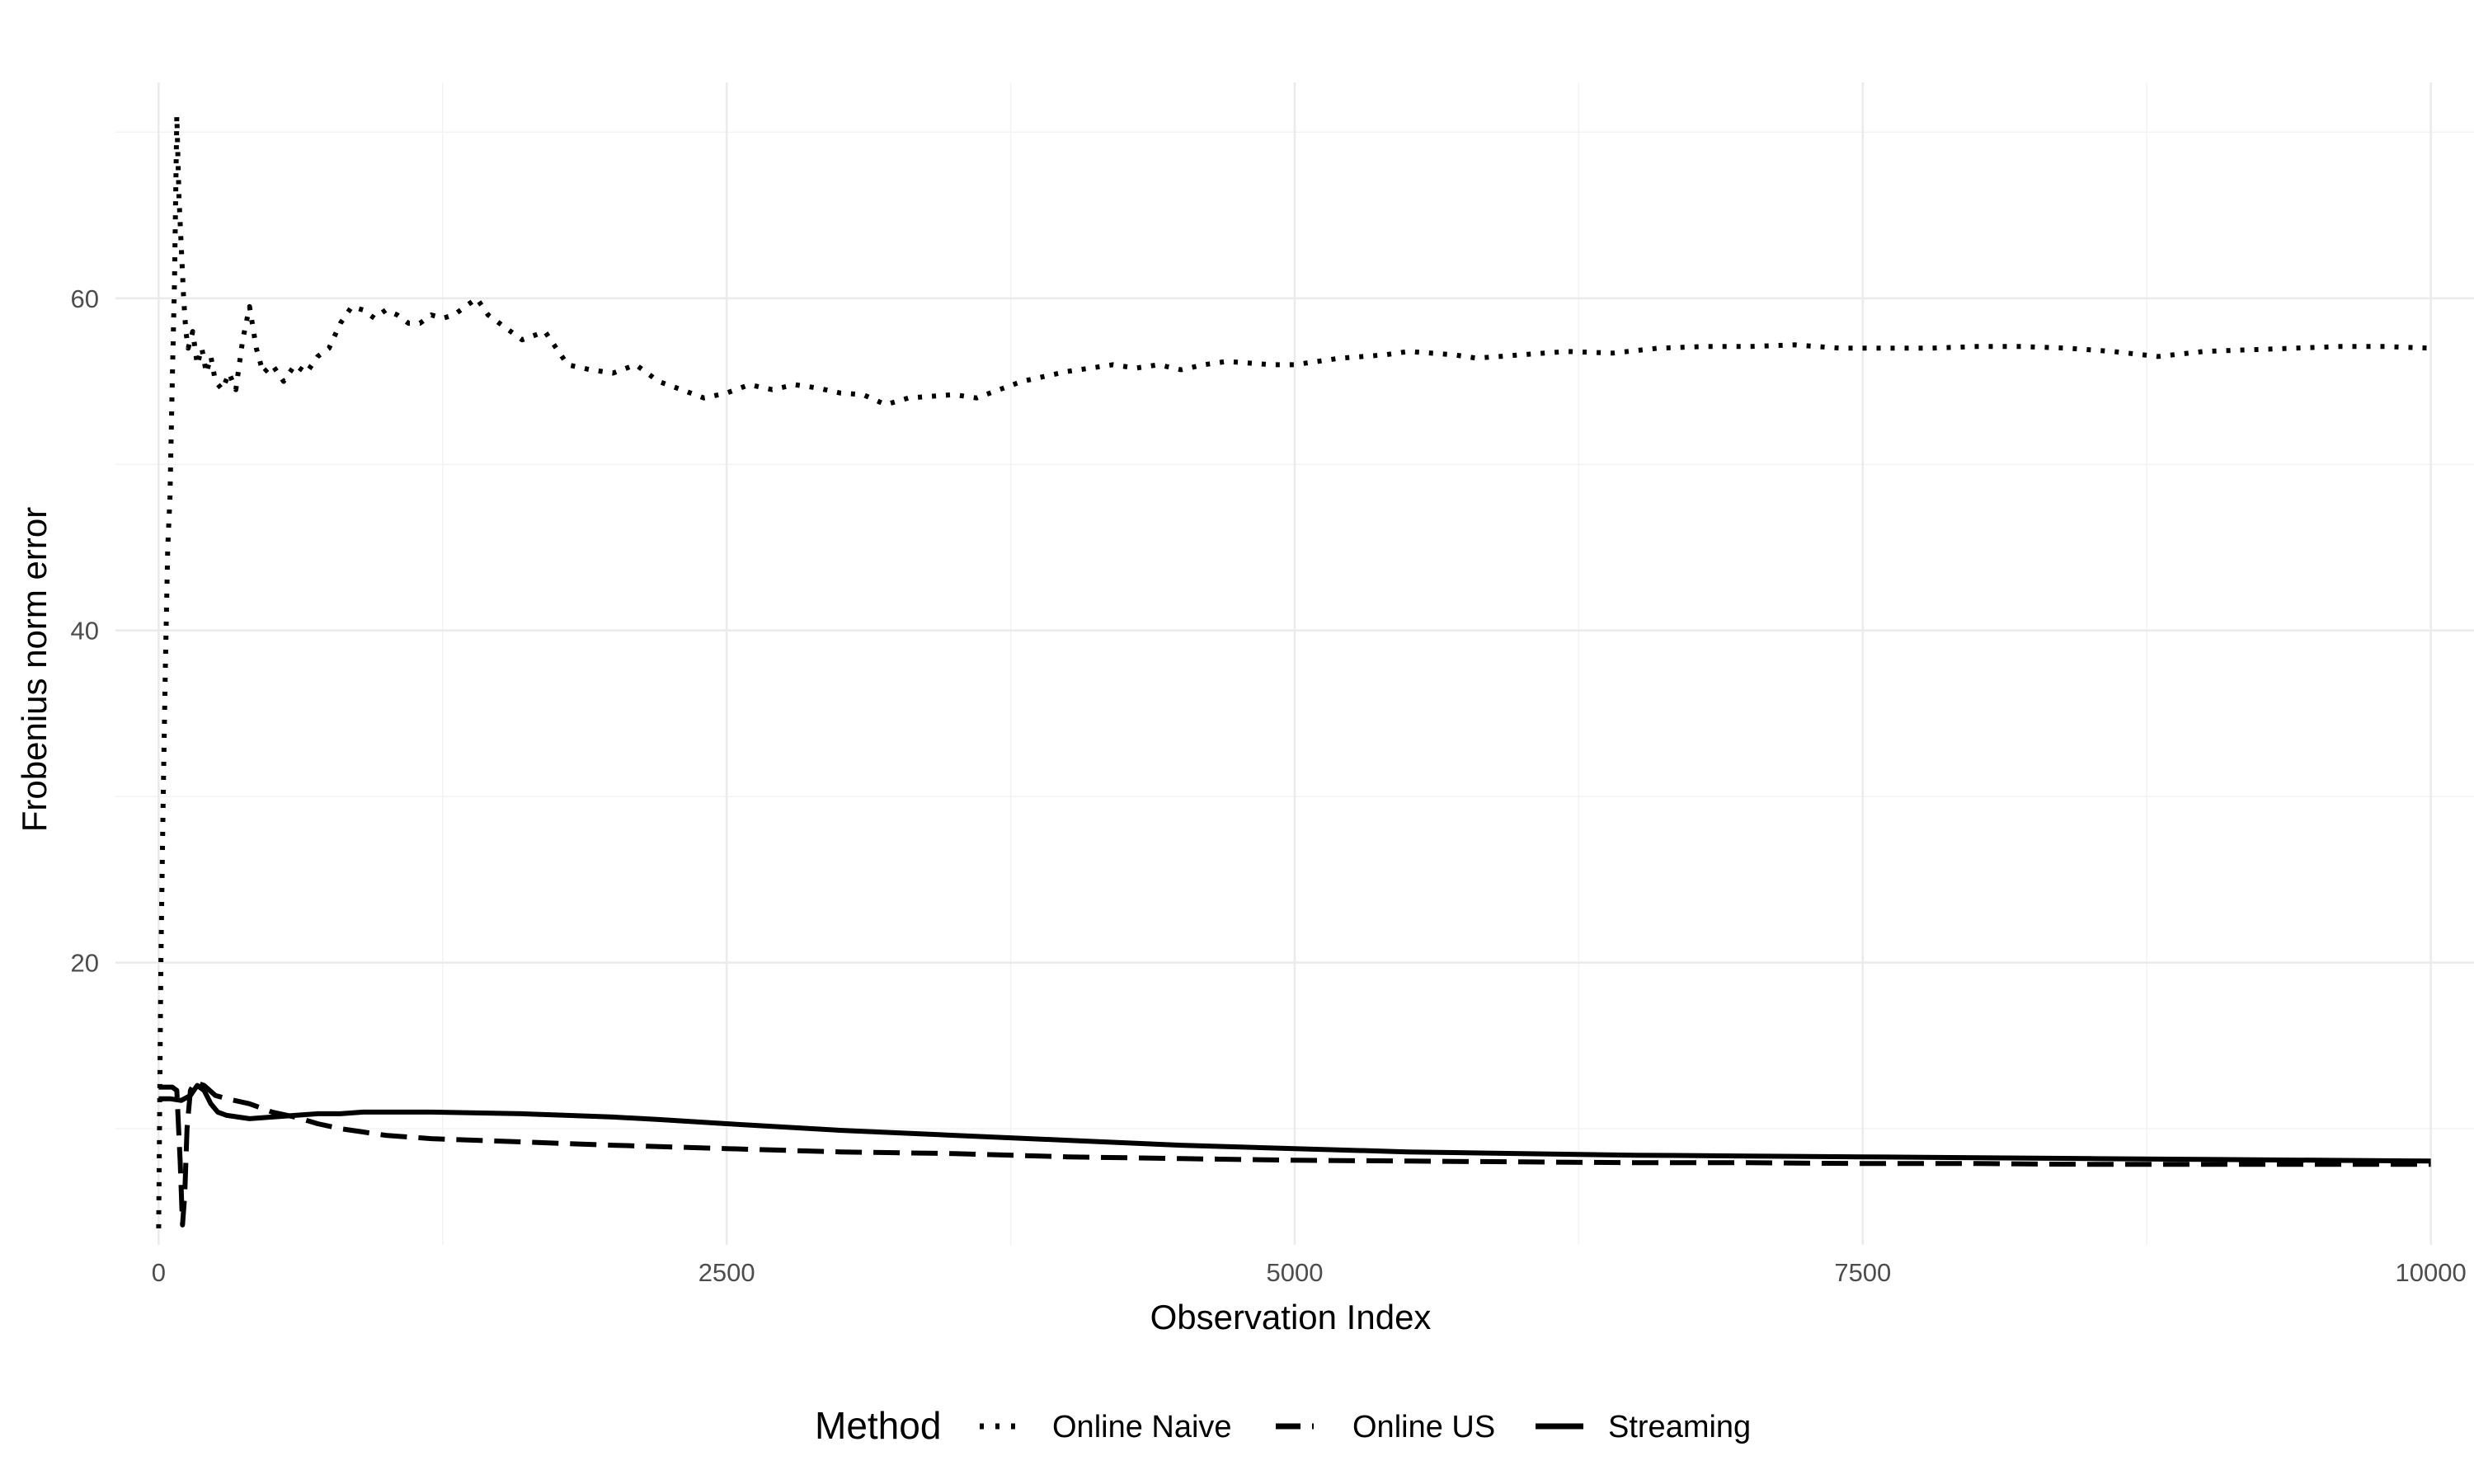 The image size is (2474, 1484). I want to click on legend-title: Method, so click(878, 1425).